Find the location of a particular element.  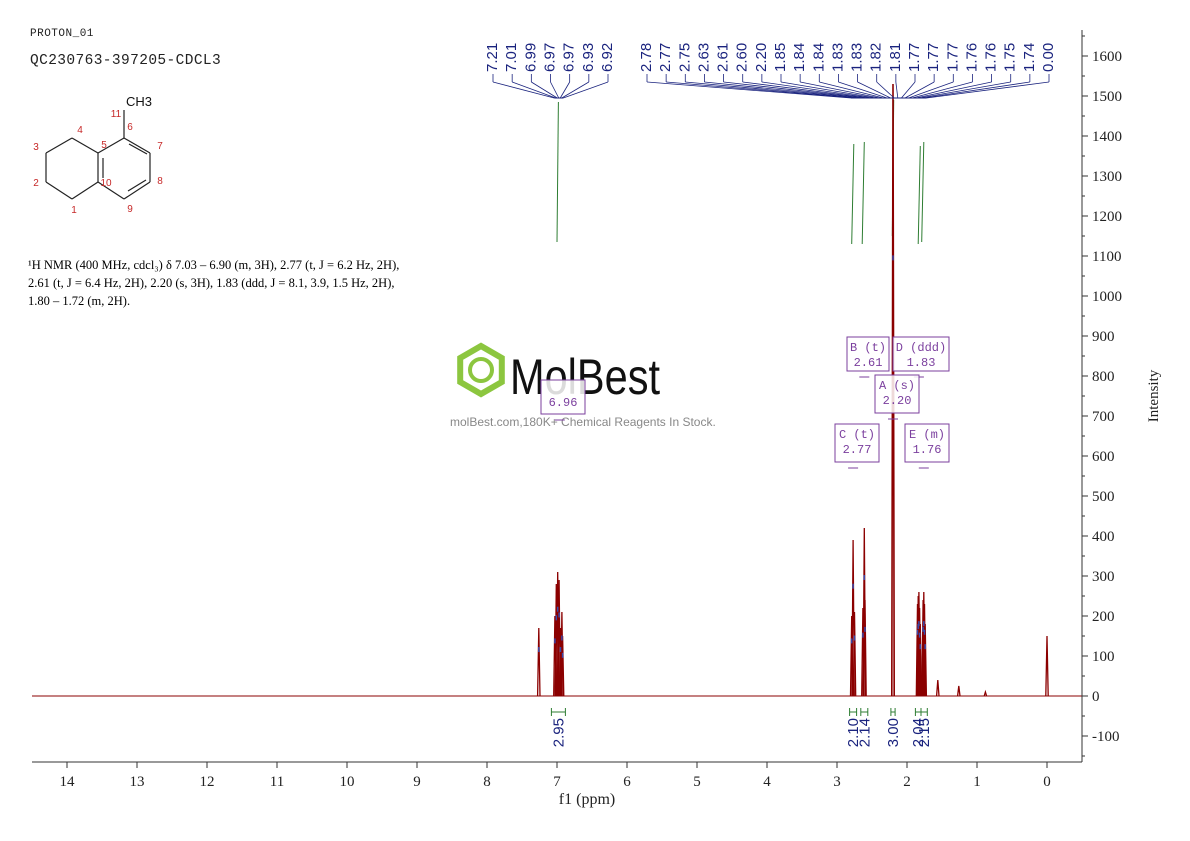

atom-number: 9 is located at coordinates (130, 209).